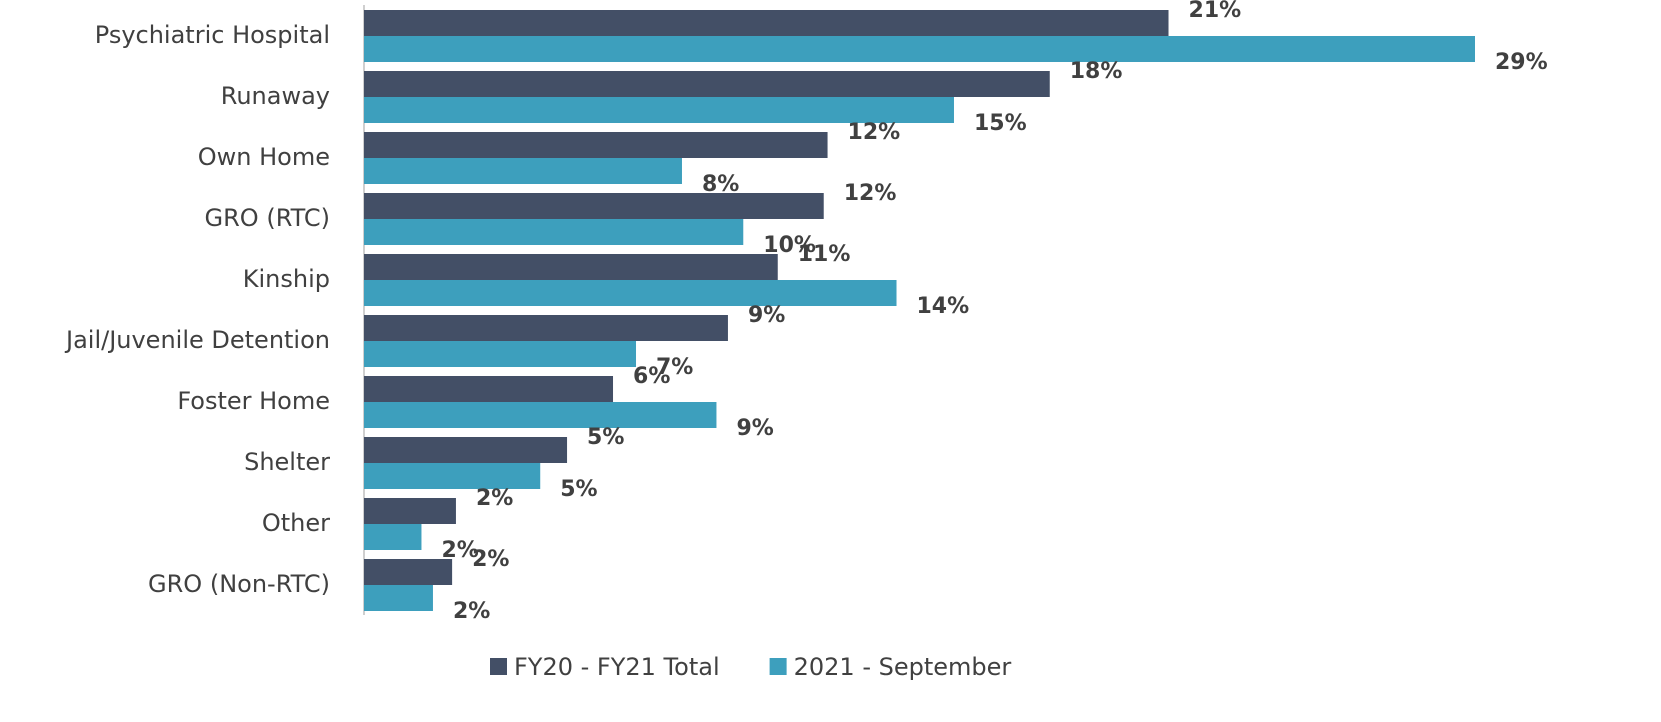 The height and width of the screenshot is (722, 1661). What do you see at coordinates (267, 218) in the screenshot?
I see `category-label: GRO (RTC)` at bounding box center [267, 218].